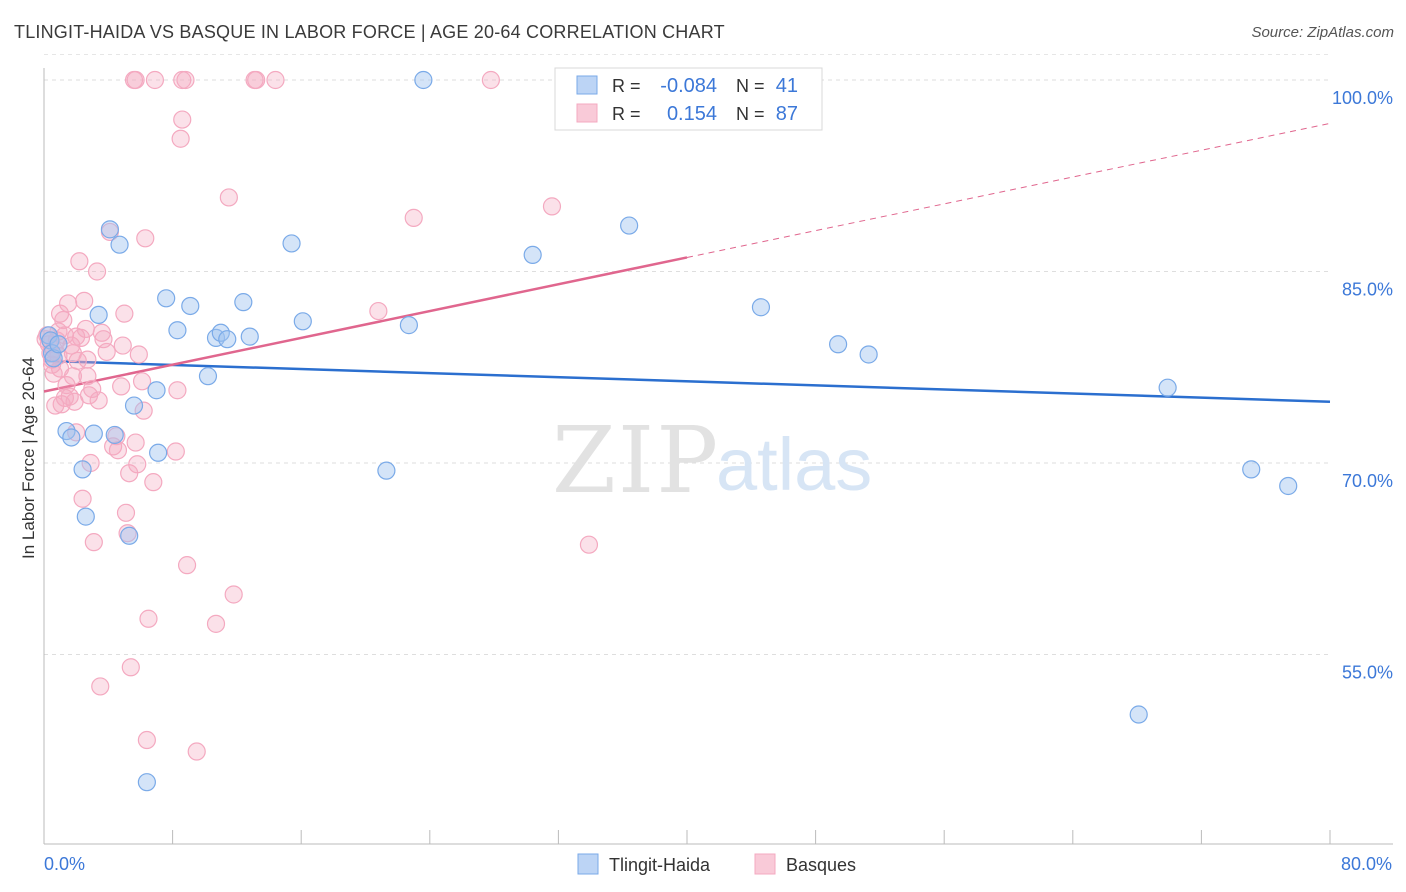  Describe the element at coordinates (636, 460) in the screenshot. I see `watermark-zip: ZIP` at that location.